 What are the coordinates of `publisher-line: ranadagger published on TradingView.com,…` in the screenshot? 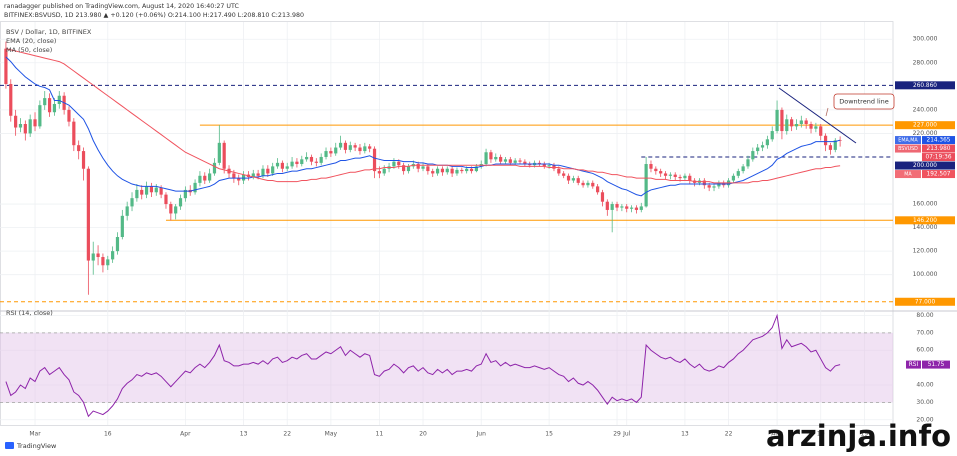 It's located at (121, 6).